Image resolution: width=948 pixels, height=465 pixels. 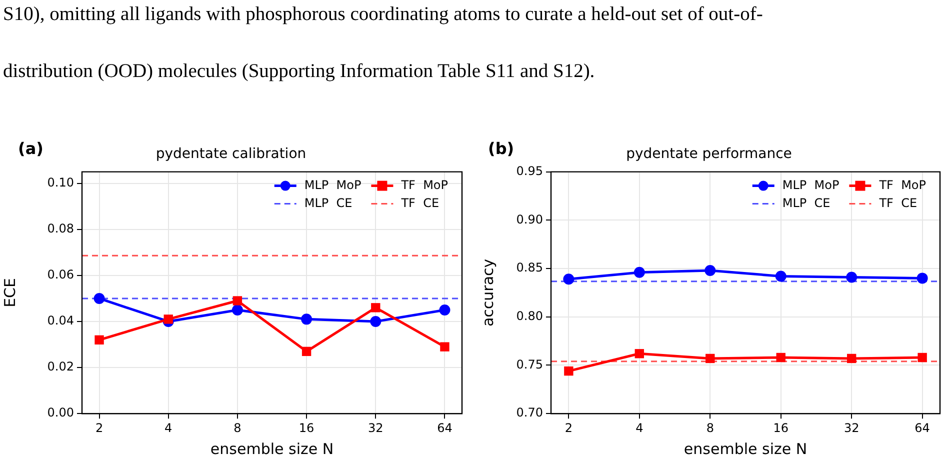 What do you see at coordinates (487, 292) in the screenshot?
I see `y-axis-title: accuracy` at bounding box center [487, 292].